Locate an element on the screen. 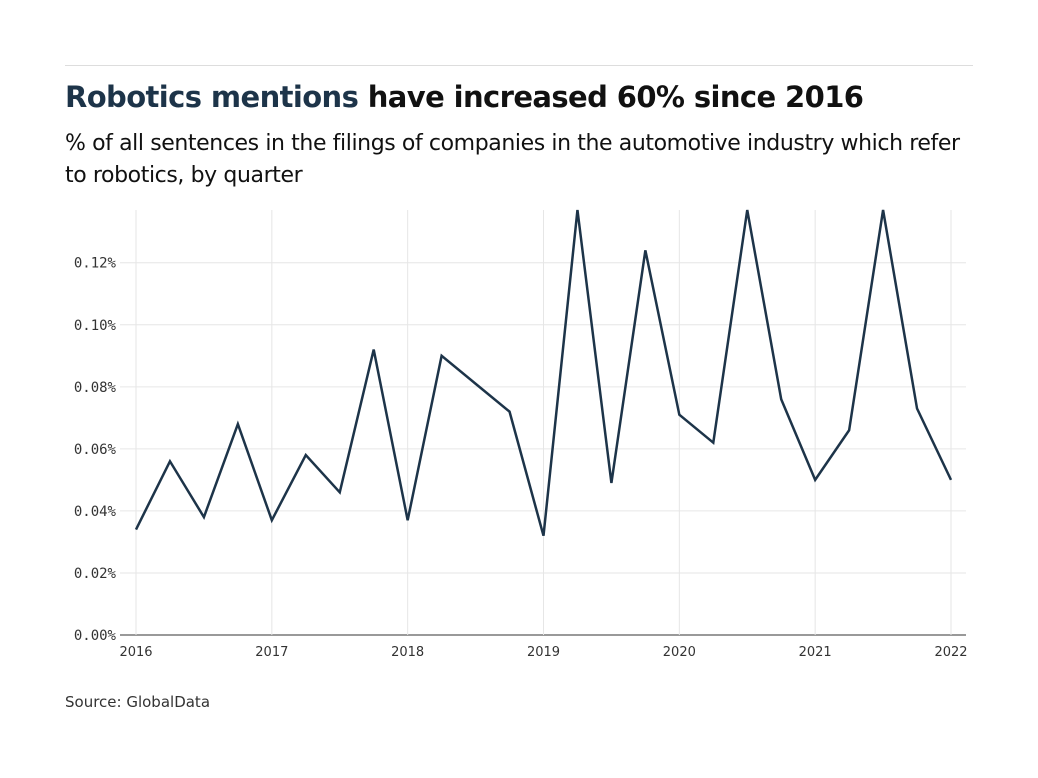 This screenshot has width=1038, height=778. x-tick-label: 2019 is located at coordinates (543, 652).